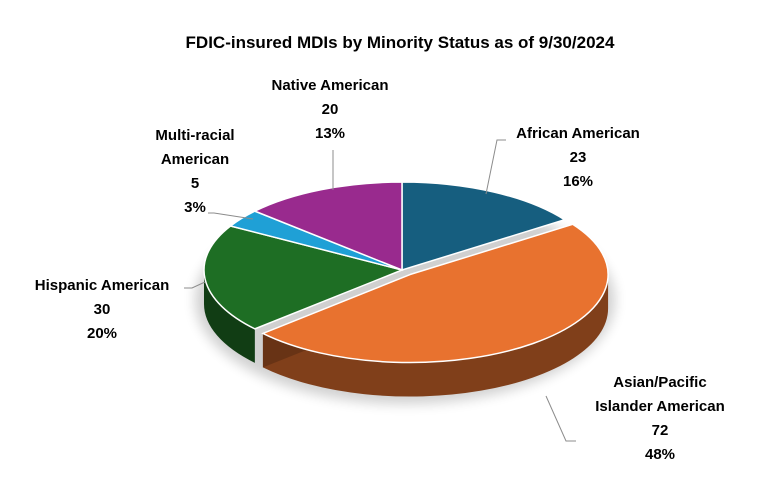 The image size is (774, 488). I want to click on slice-label-name: Islander American, so click(660, 406).